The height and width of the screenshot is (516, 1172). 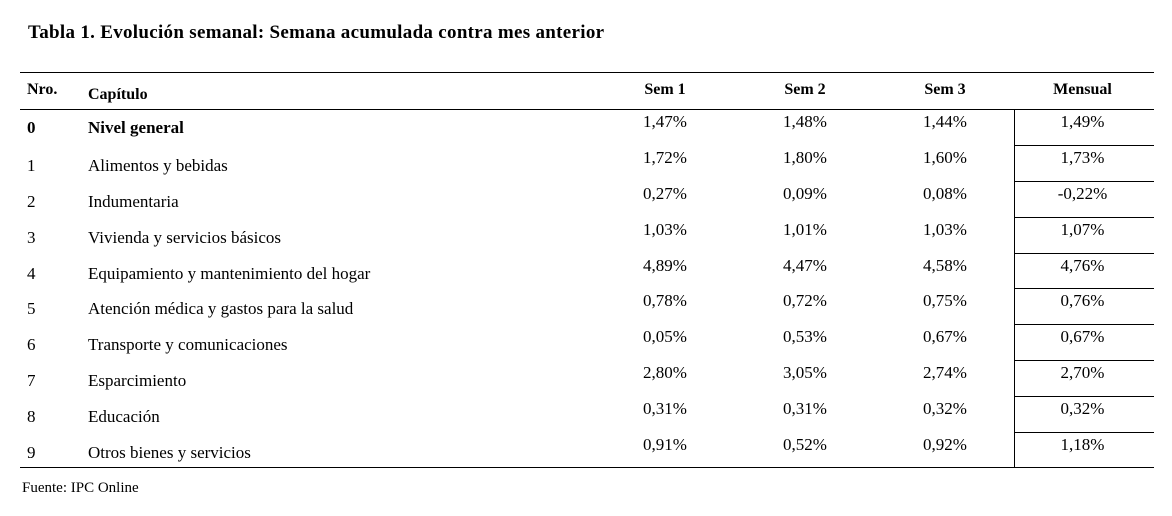 What do you see at coordinates (1082, 265) in the screenshot?
I see `cell-mensual: 4,76%` at bounding box center [1082, 265].